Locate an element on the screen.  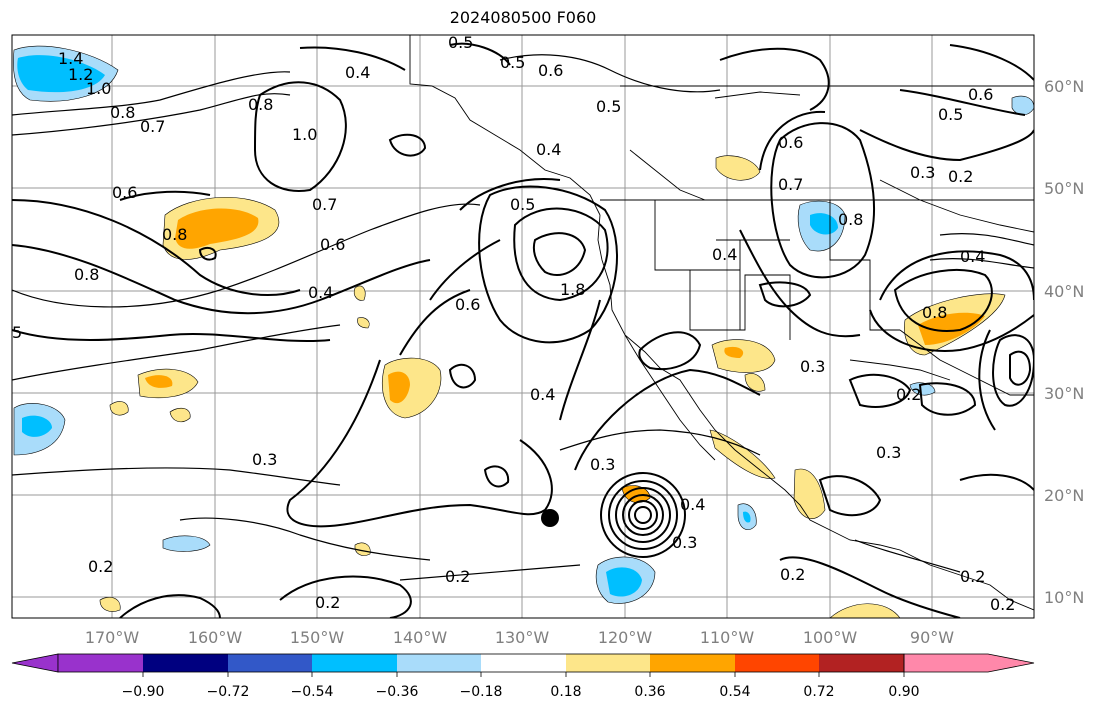
orange-fill-mid-core is located at coordinates (399, 387).